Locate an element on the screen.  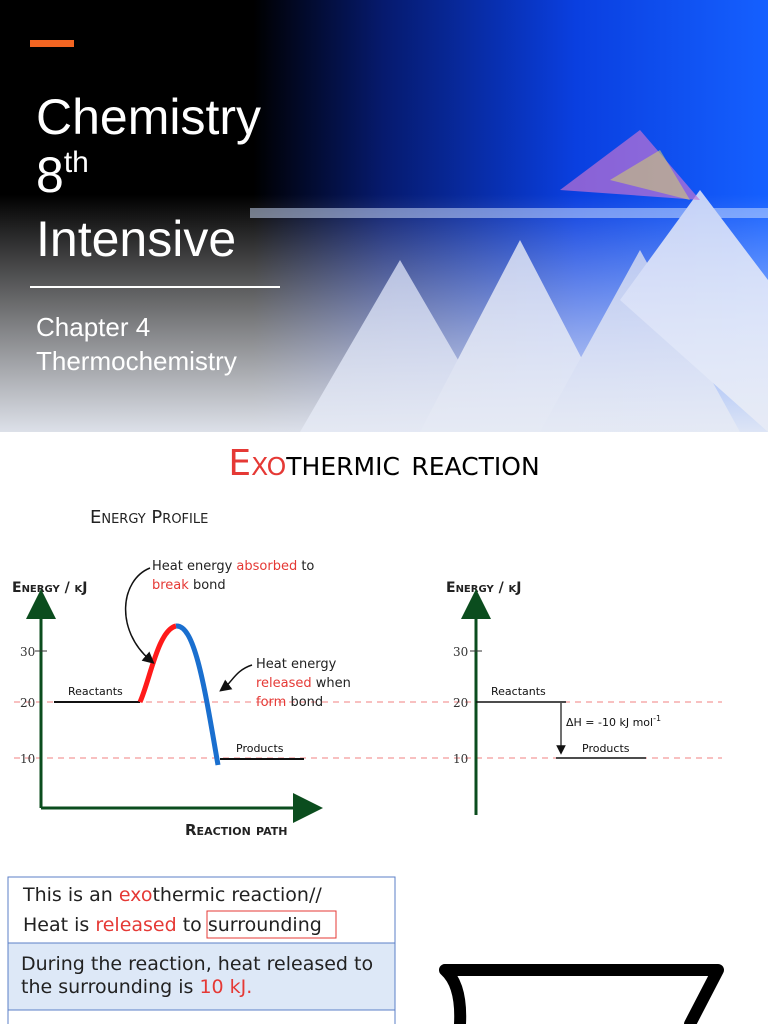
cover-edition: 8th is located at coordinates (62, 174).